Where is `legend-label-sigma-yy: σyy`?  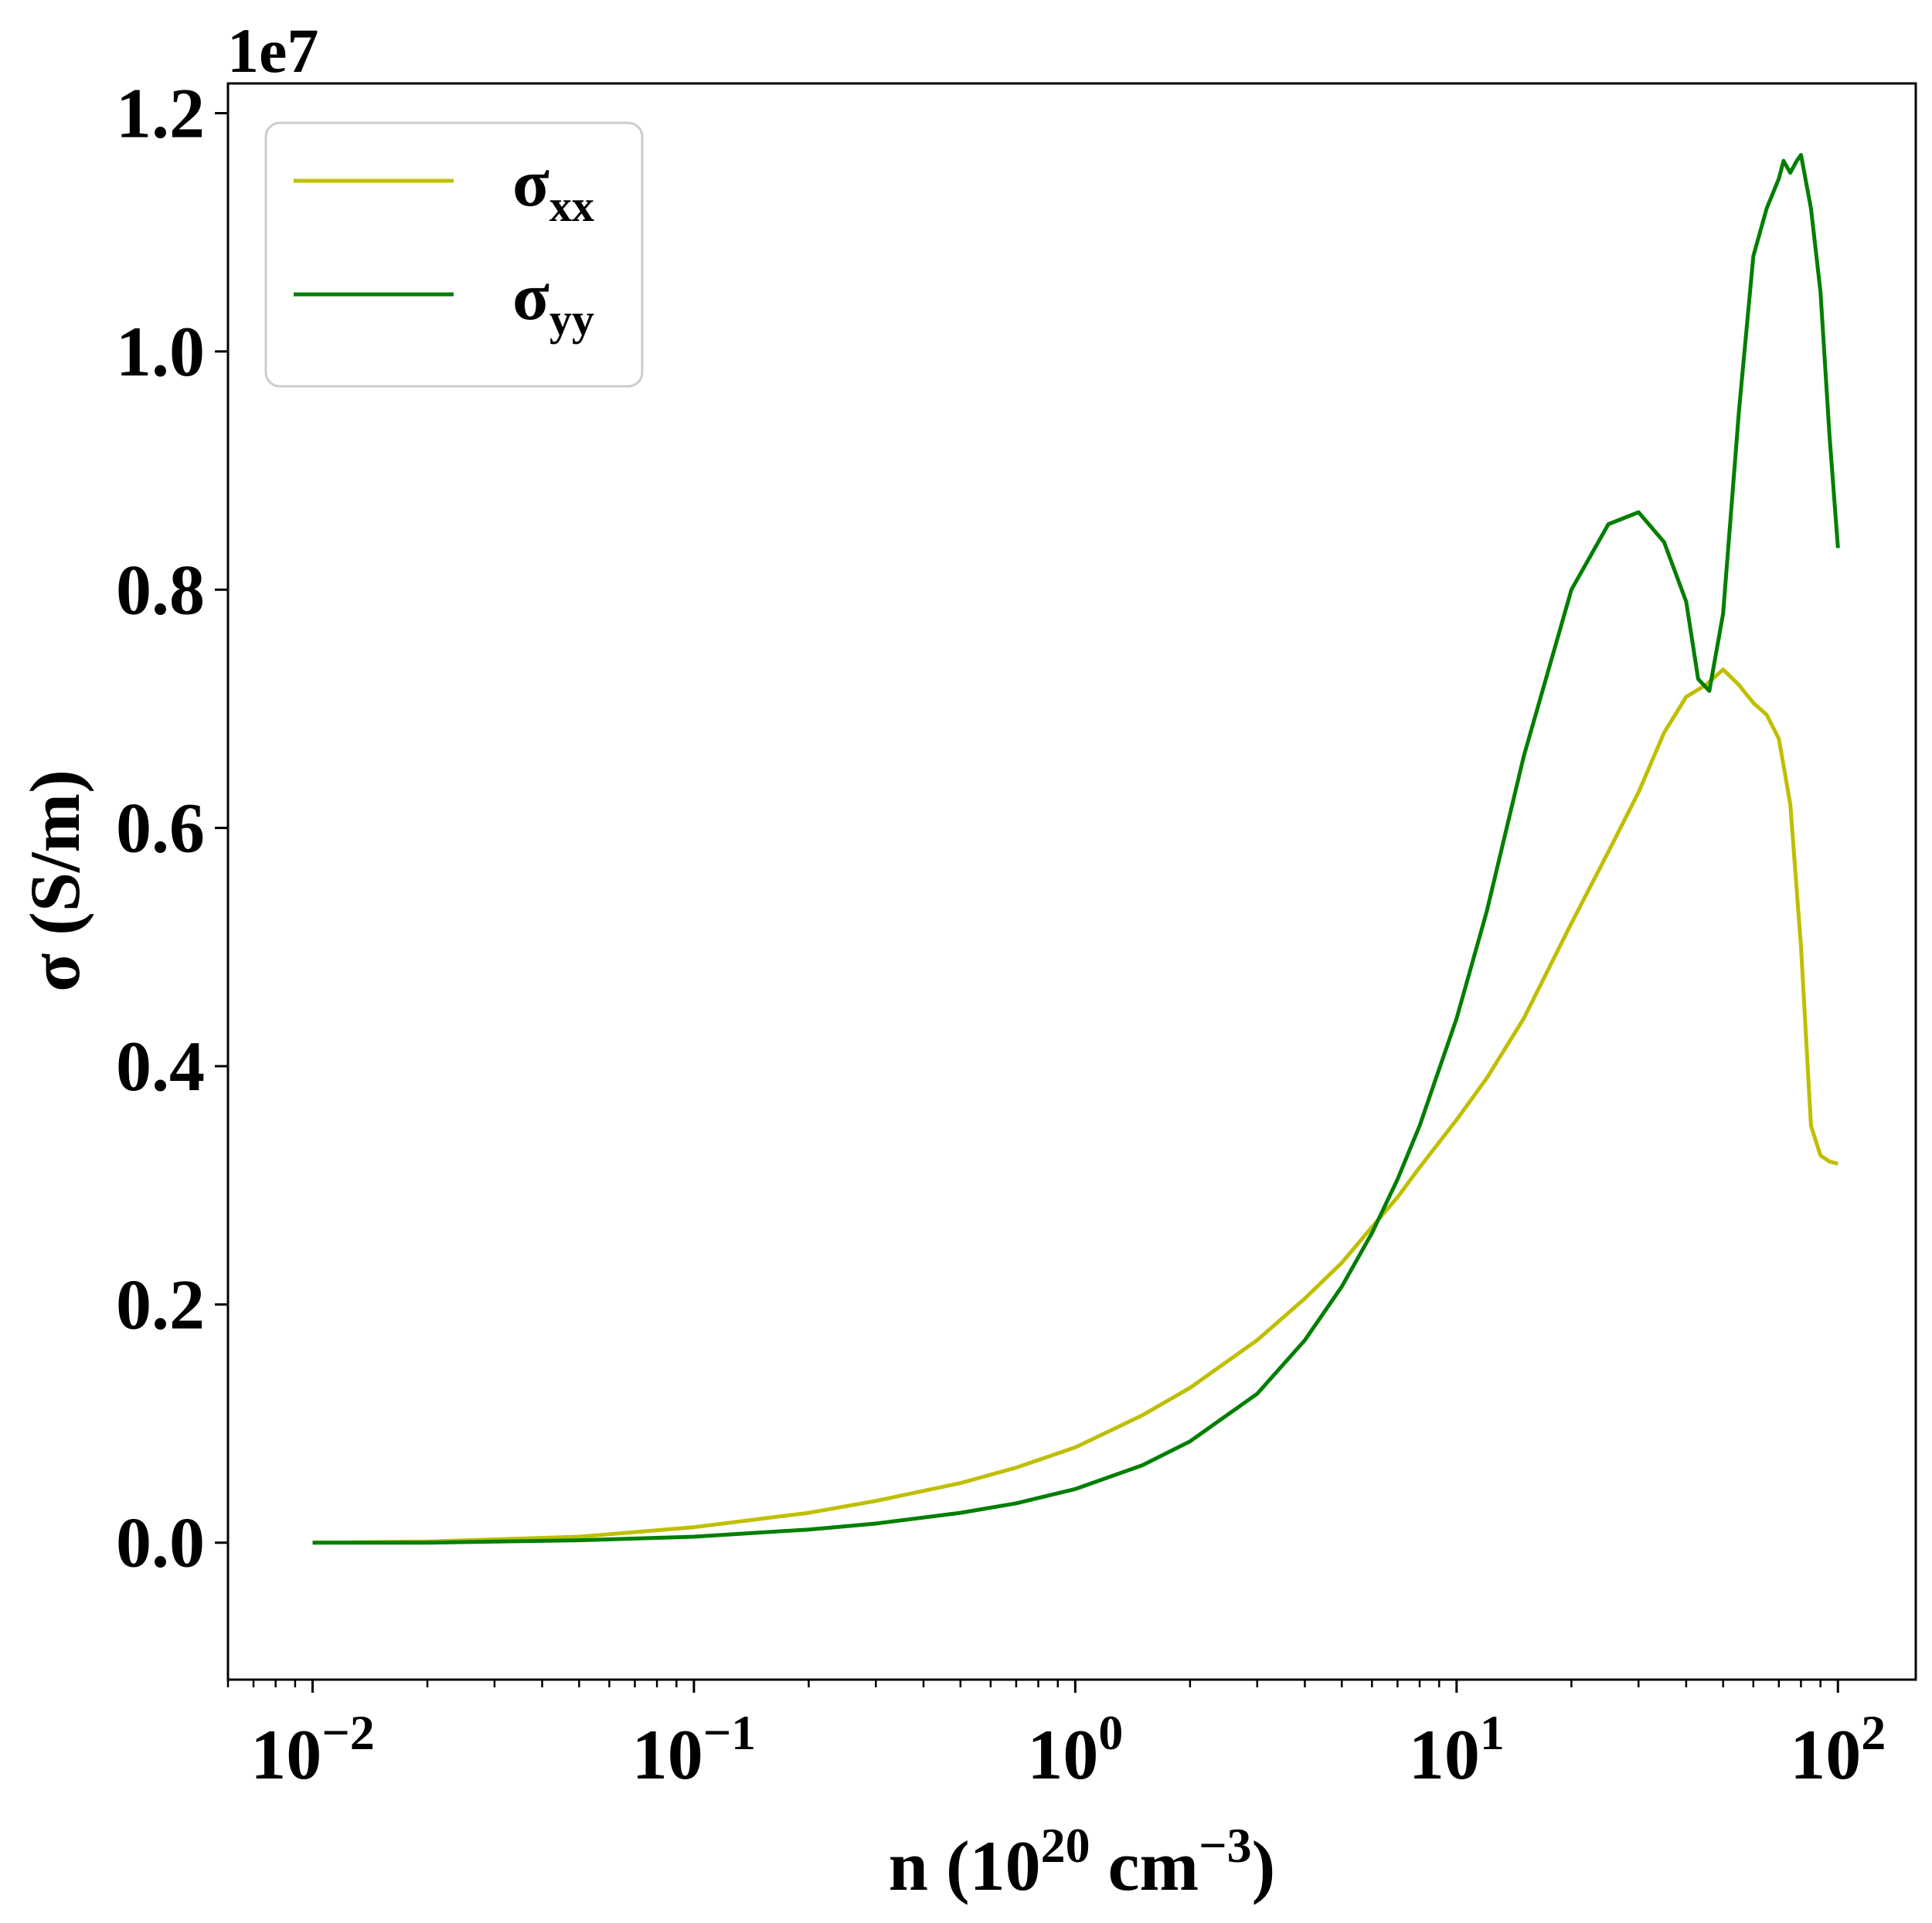 legend-label-sigma-yy: σyy is located at coordinates (553, 302).